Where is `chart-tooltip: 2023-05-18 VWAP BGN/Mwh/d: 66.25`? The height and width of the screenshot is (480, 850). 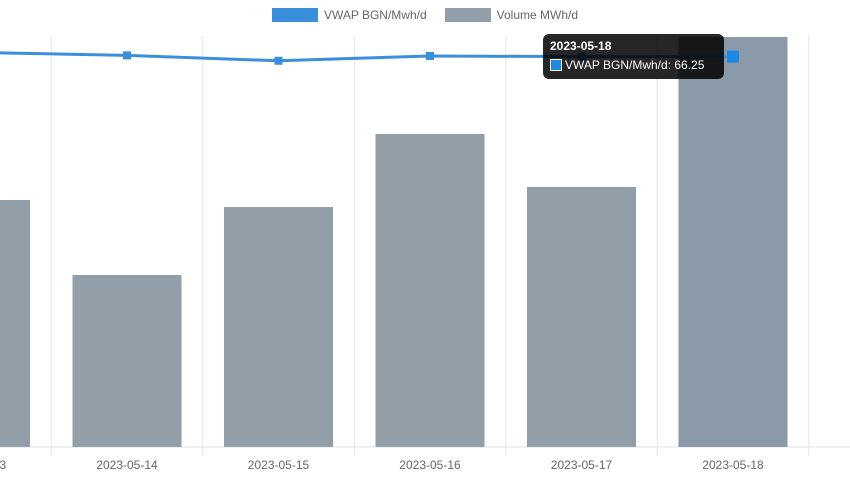 chart-tooltip: 2023-05-18 VWAP BGN/Mwh/d: 66.25 is located at coordinates (633, 56).